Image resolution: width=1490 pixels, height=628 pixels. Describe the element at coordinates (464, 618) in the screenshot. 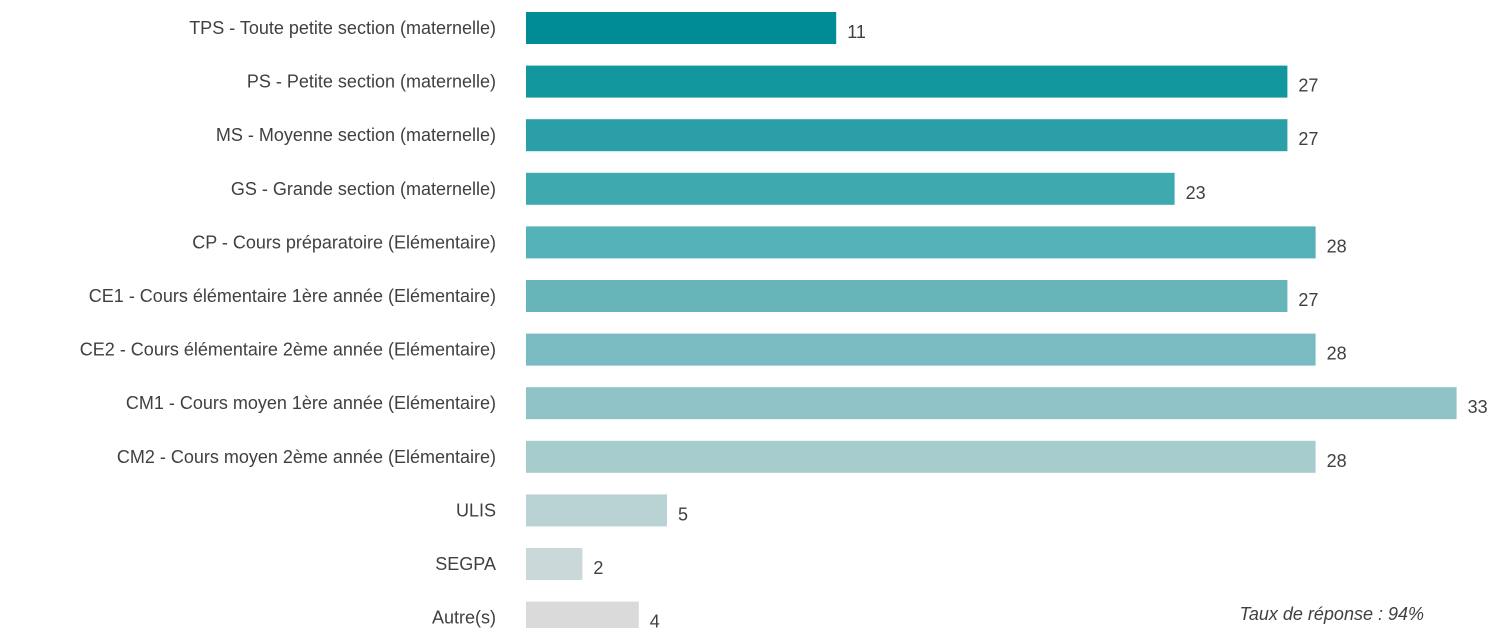

I see `category-label: Autre(s)` at that location.